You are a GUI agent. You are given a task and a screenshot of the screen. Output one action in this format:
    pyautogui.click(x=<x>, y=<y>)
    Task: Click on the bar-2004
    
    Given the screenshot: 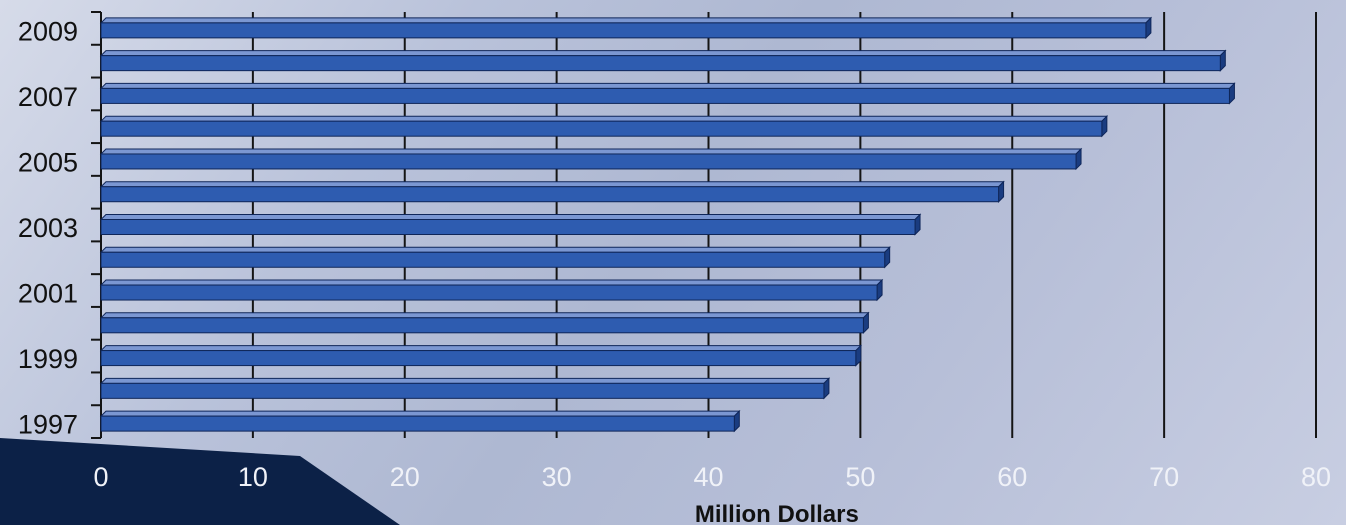 What is the action you would take?
    pyautogui.click(x=550, y=194)
    